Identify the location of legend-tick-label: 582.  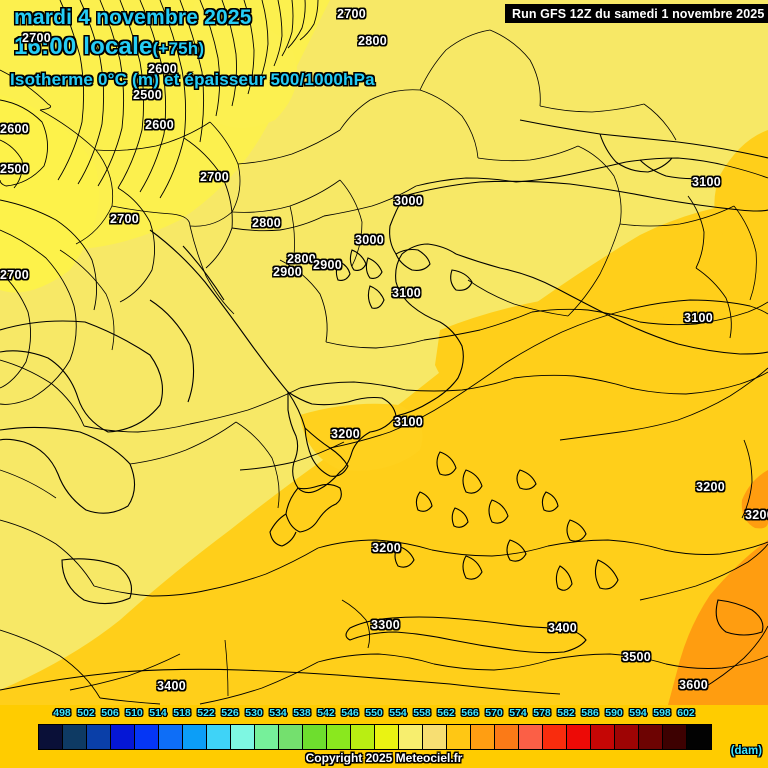
(566, 713).